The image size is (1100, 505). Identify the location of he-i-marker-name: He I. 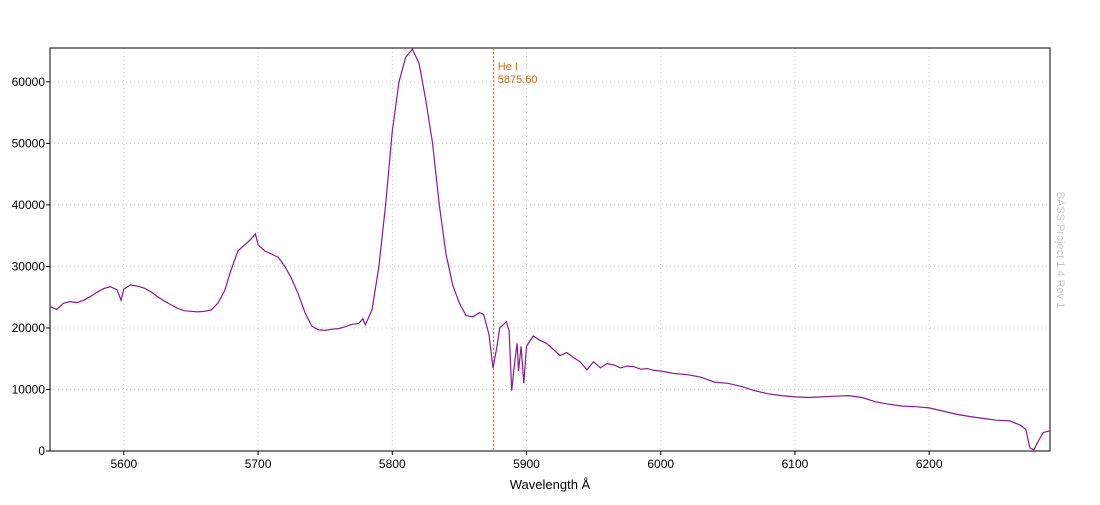
(508, 67).